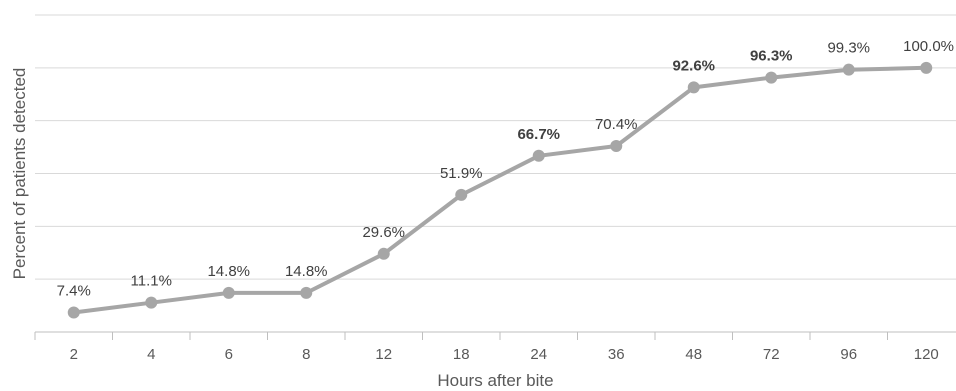 The width and height of the screenshot is (956, 391). Describe the element at coordinates (616, 124) in the screenshot. I see `data-label: 70.4%` at that location.